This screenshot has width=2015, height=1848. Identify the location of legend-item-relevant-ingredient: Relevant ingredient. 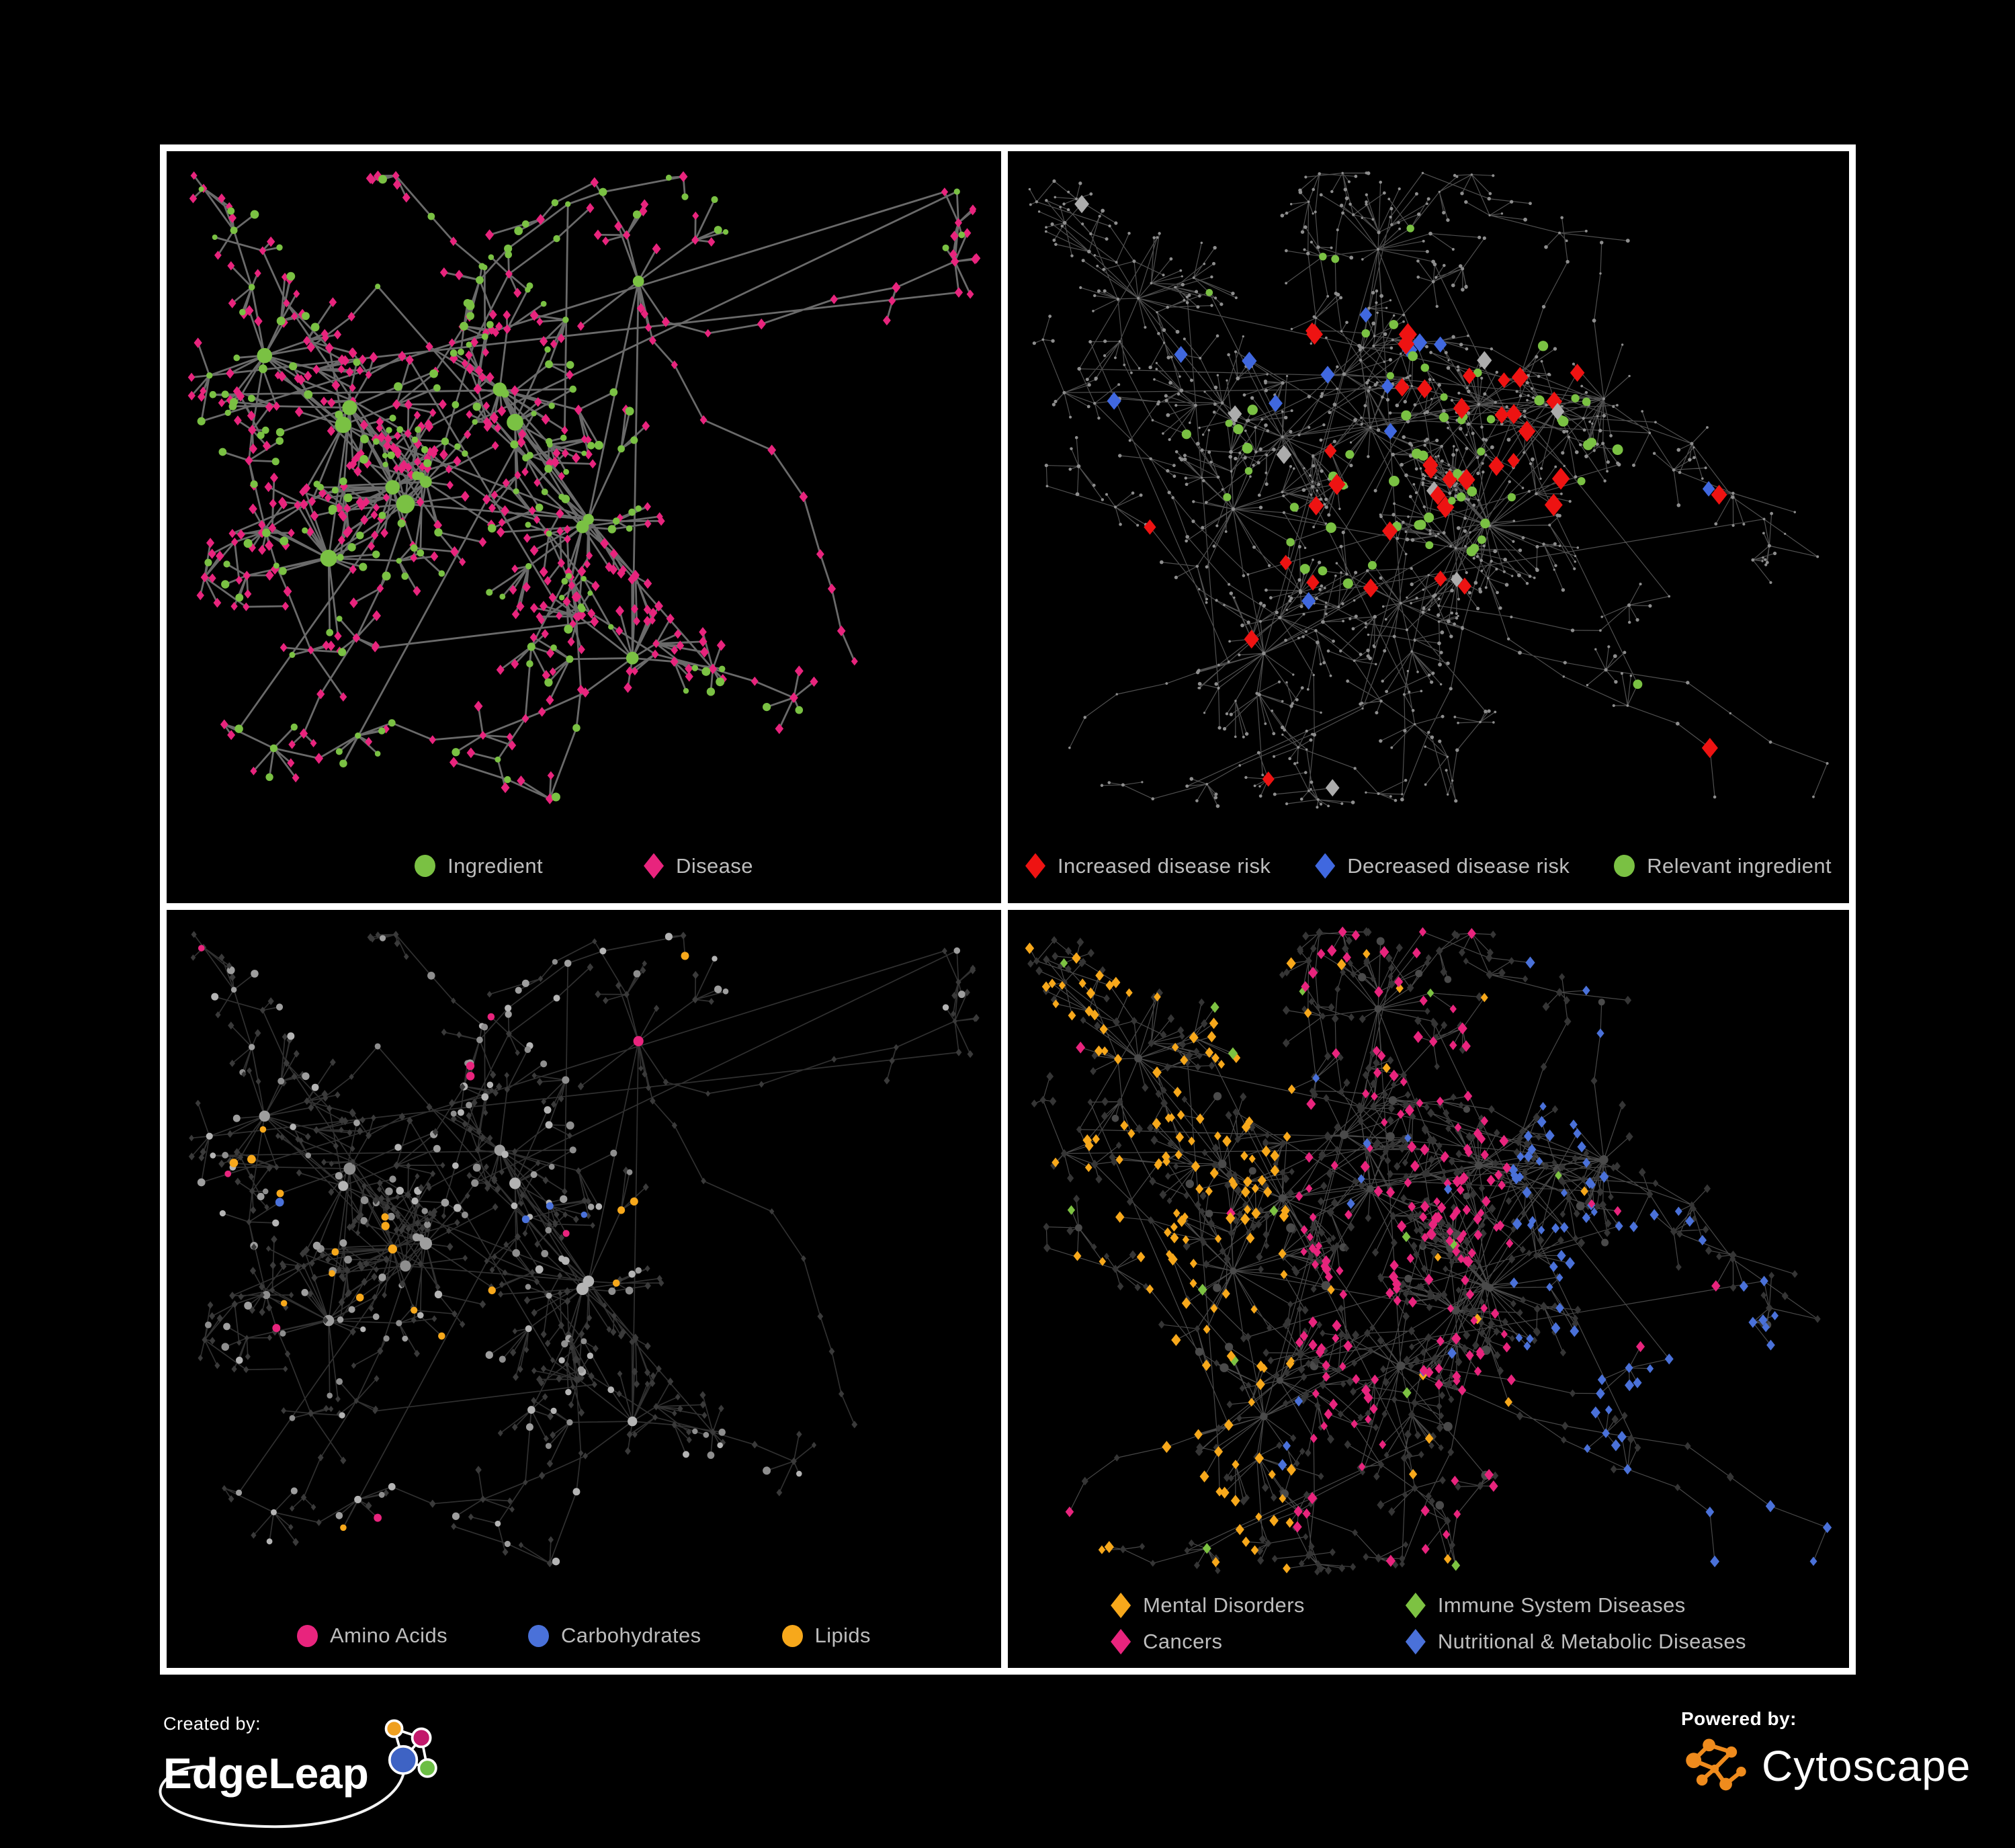
(1723, 866).